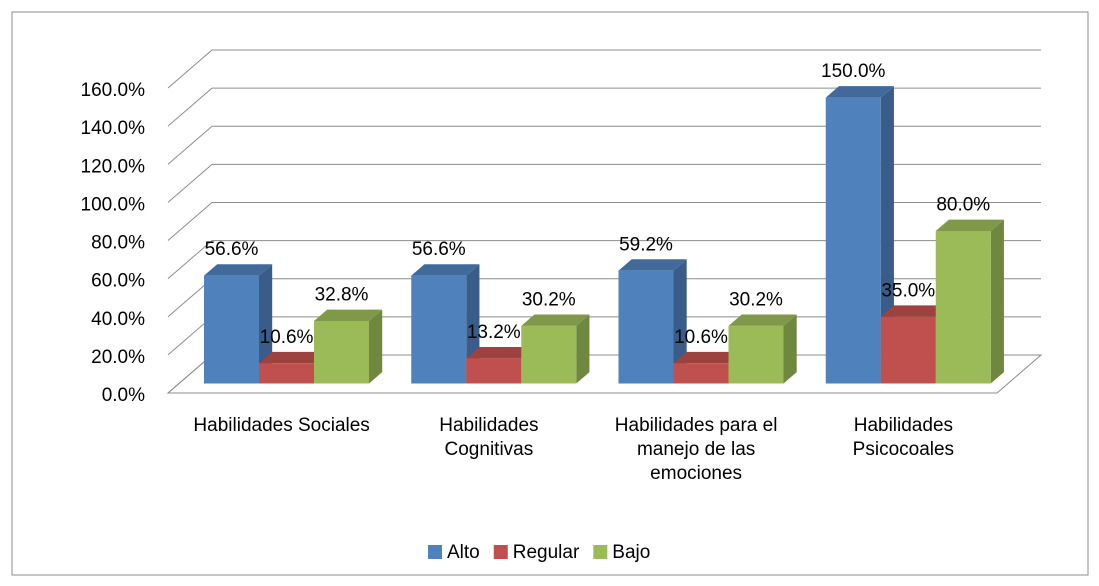  What do you see at coordinates (494, 332) in the screenshot?
I see `value-label: 13.2%` at bounding box center [494, 332].